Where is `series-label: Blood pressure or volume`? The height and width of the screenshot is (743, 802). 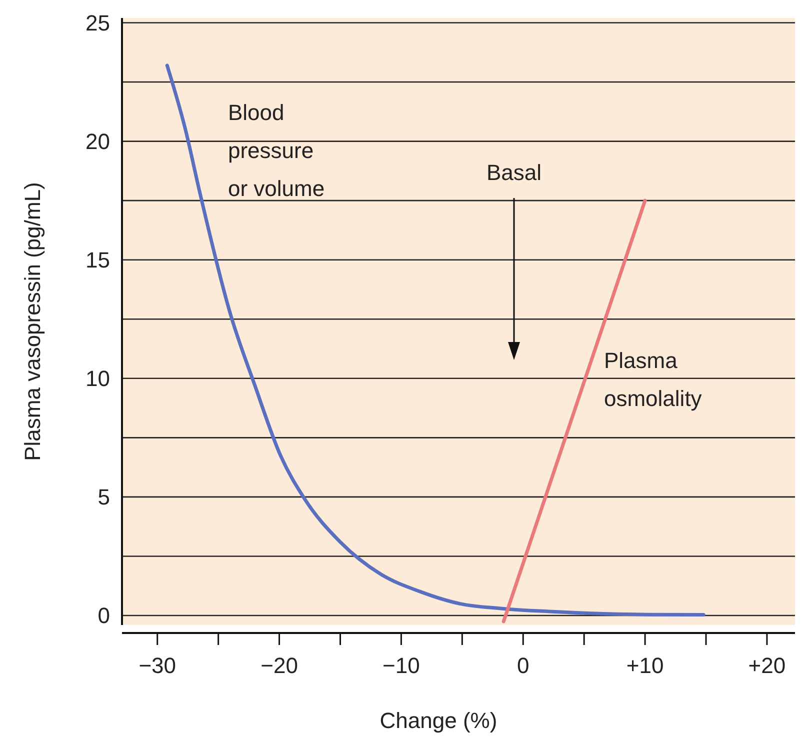
series-label: Blood pressure or volume is located at coordinates (276, 150).